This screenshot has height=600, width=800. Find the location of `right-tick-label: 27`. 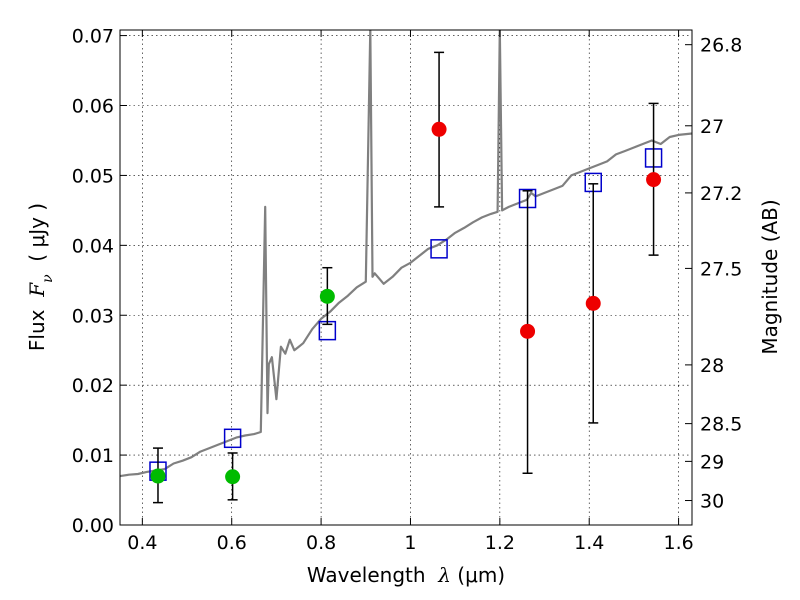

right-tick-label: 27 is located at coordinates (712, 127).